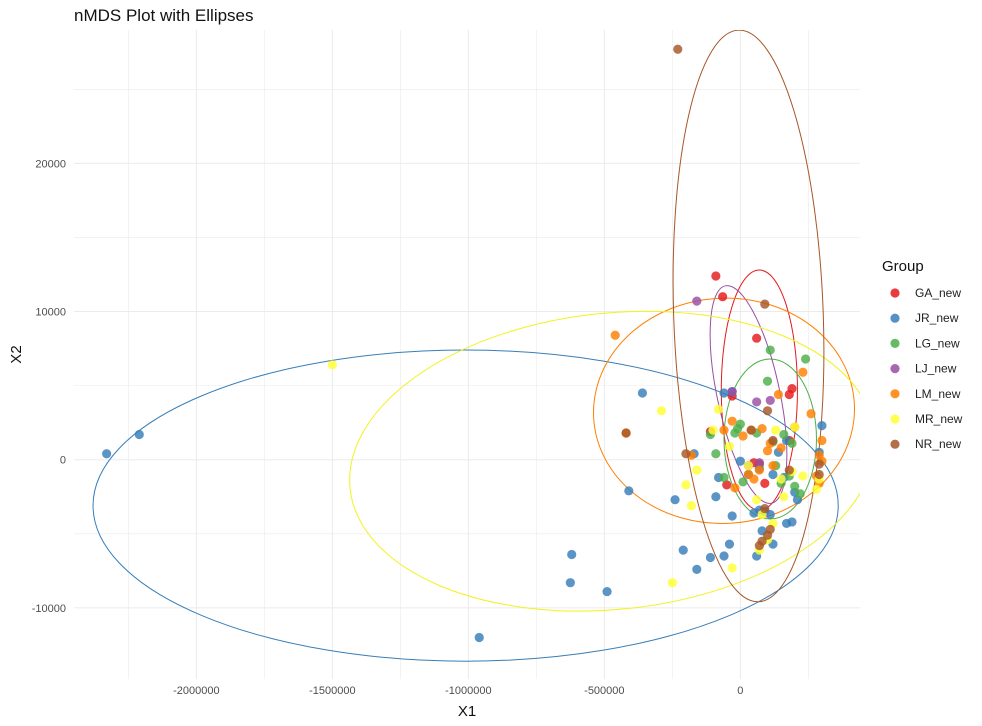 This screenshot has height=726, width=982. What do you see at coordinates (50, 164) in the screenshot?
I see `y-tick-label: 20000` at bounding box center [50, 164].